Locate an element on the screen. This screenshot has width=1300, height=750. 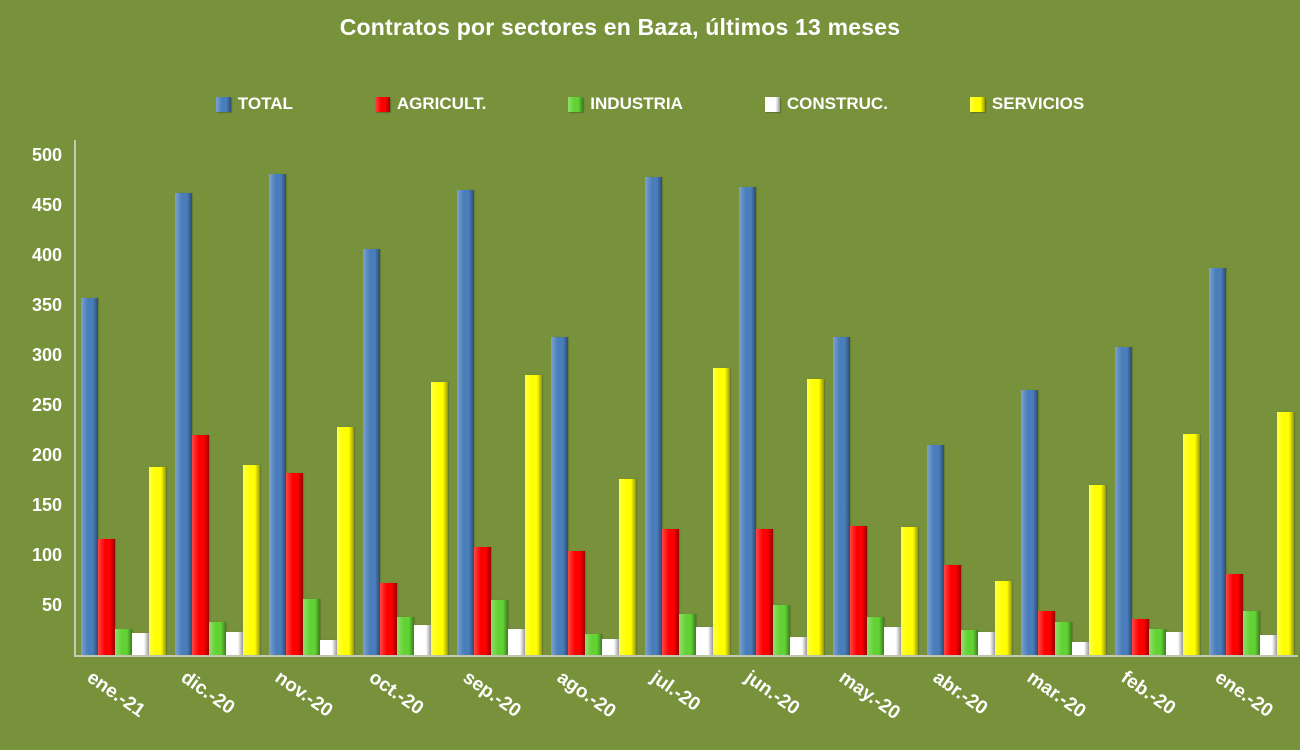
y-tick-label: 50 is located at coordinates (51, 605).